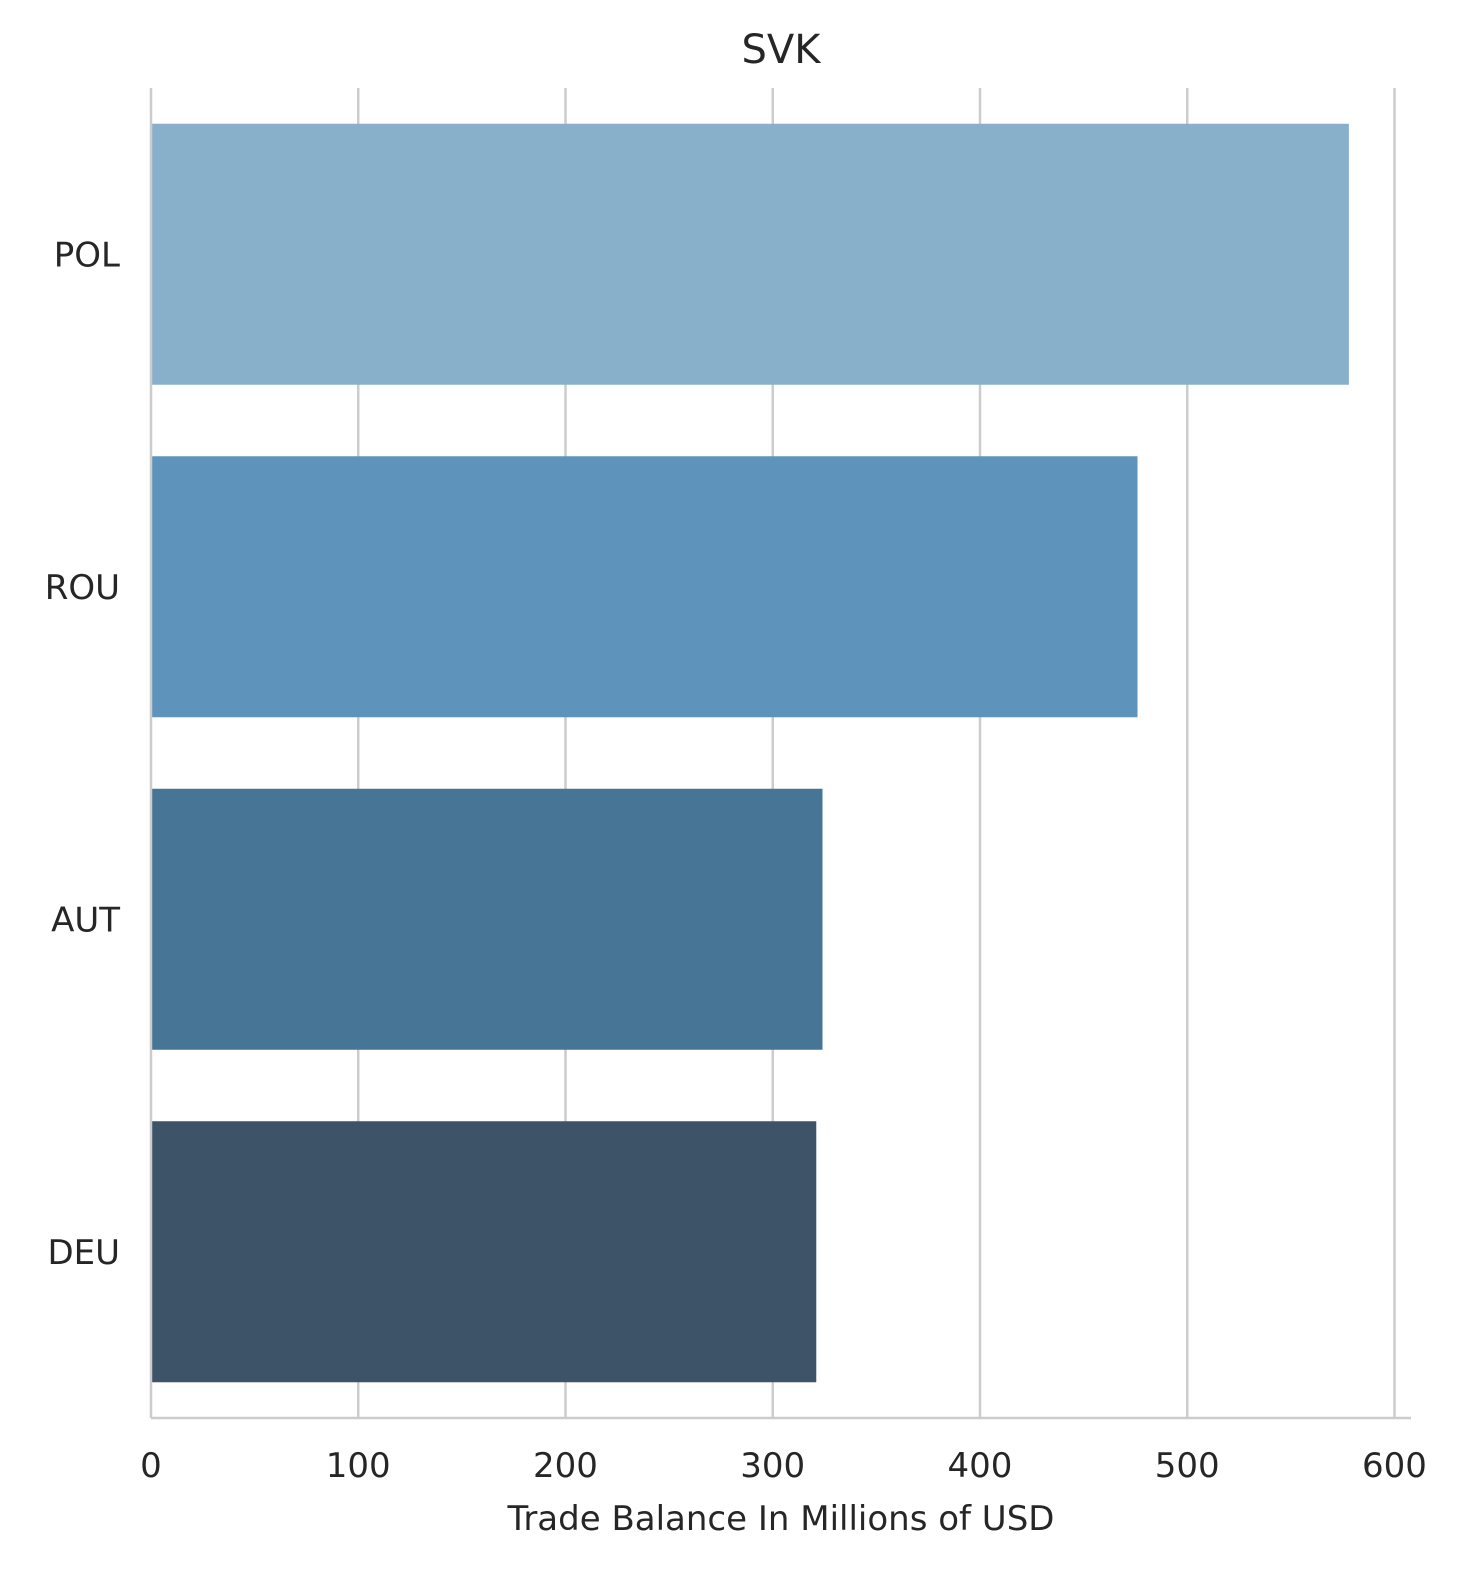  I want to click on x-tick-label-400: 400, so click(980, 1466).